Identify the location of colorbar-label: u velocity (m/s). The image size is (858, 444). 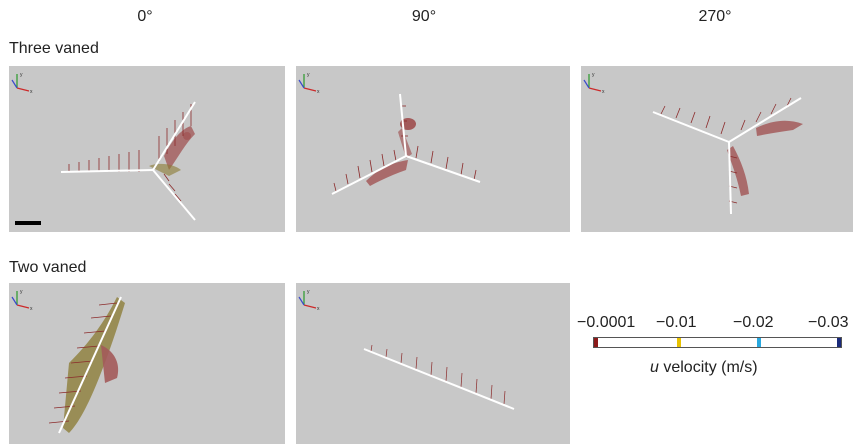
(704, 368).